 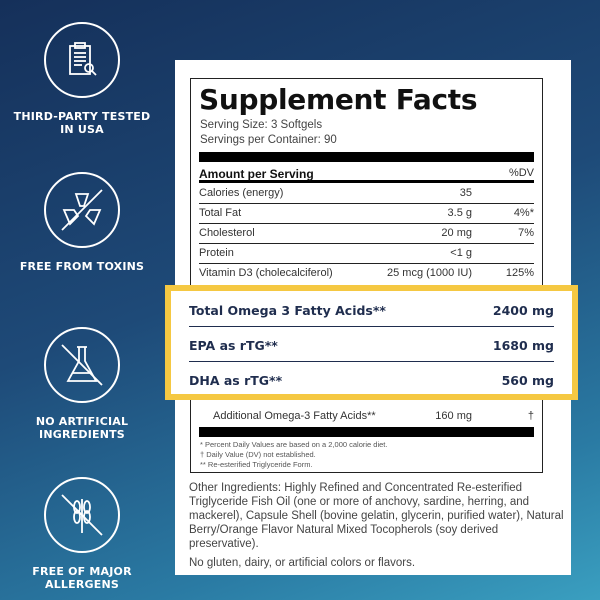 I want to click on fact-row: Calories (energy) 35, so click(x=366, y=194).